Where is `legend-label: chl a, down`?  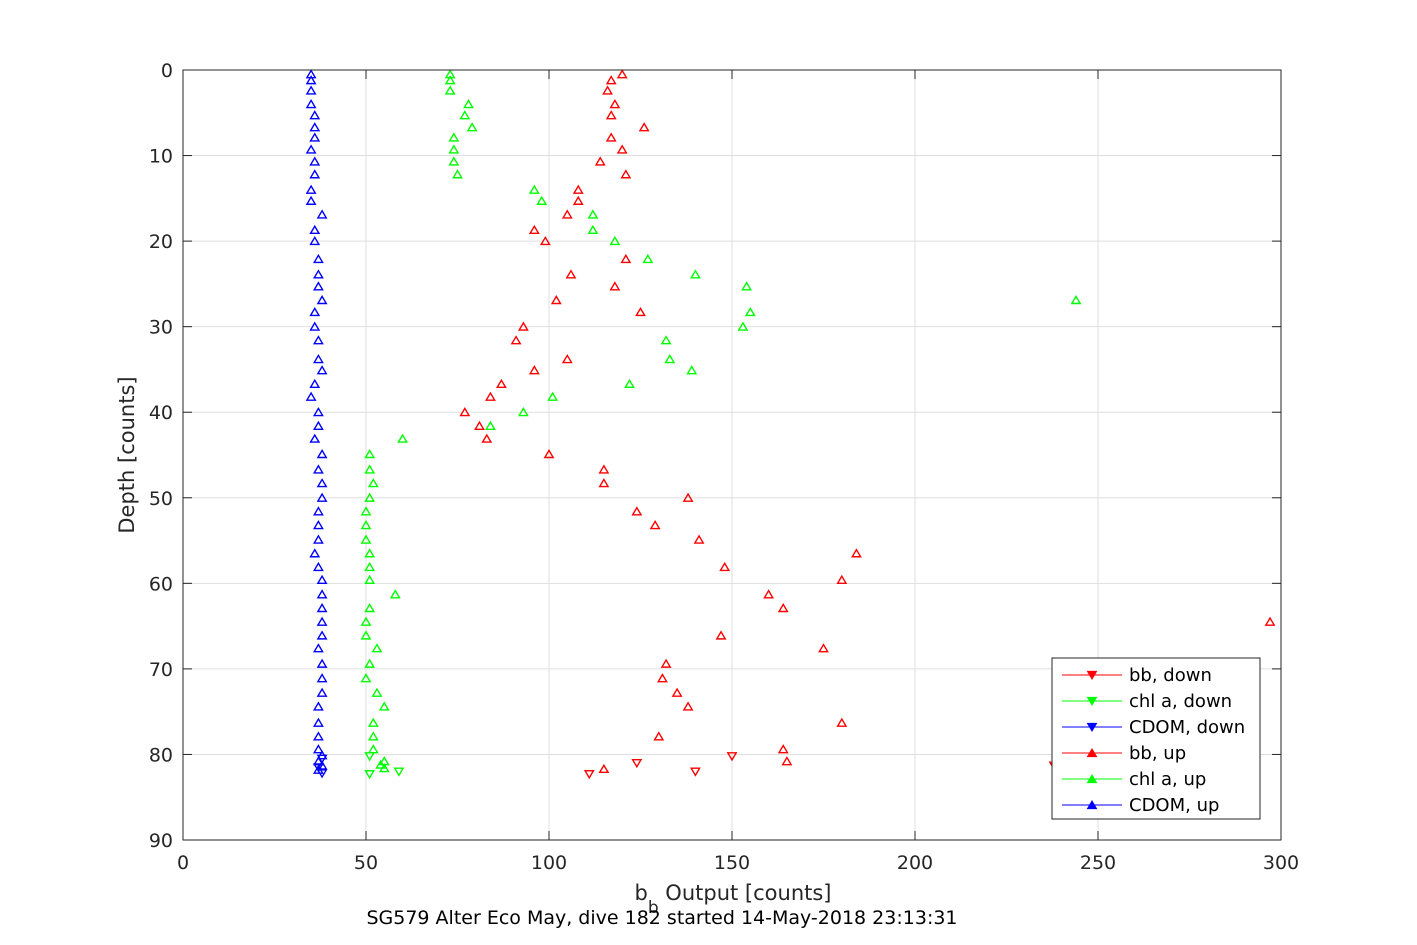 legend-label: chl a, down is located at coordinates (1180, 701).